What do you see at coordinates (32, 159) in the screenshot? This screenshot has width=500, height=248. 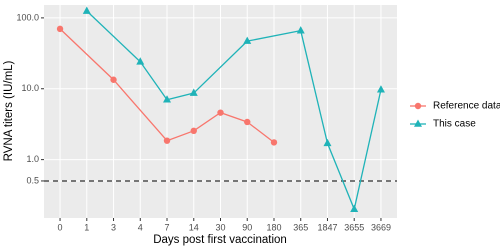 I see `y-tick-label: 1.0` at bounding box center [32, 159].